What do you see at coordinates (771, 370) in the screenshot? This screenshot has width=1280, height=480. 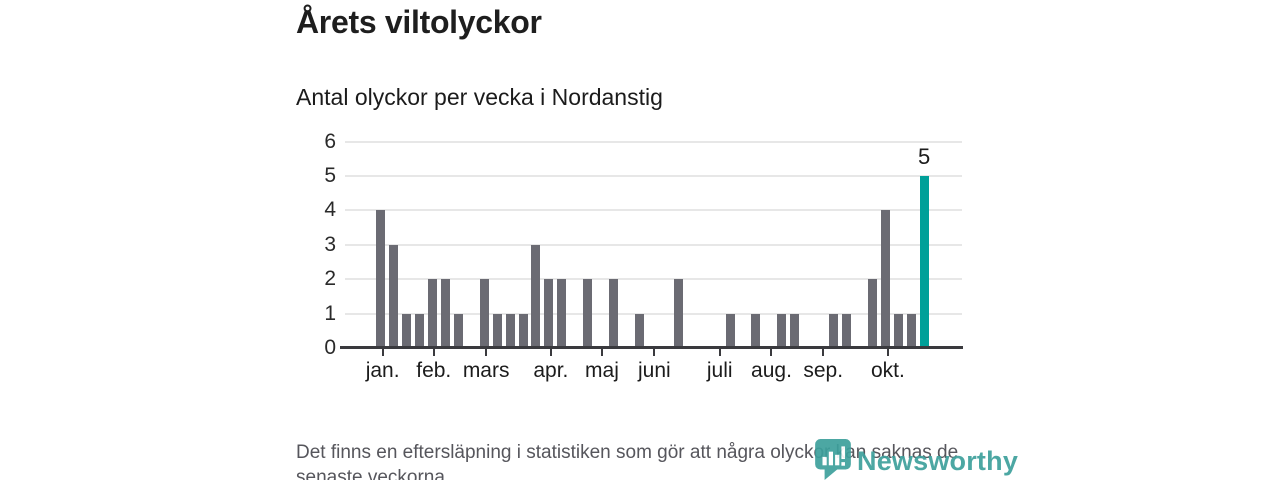 I see `x-axis-month-label: aug.` at bounding box center [771, 370].